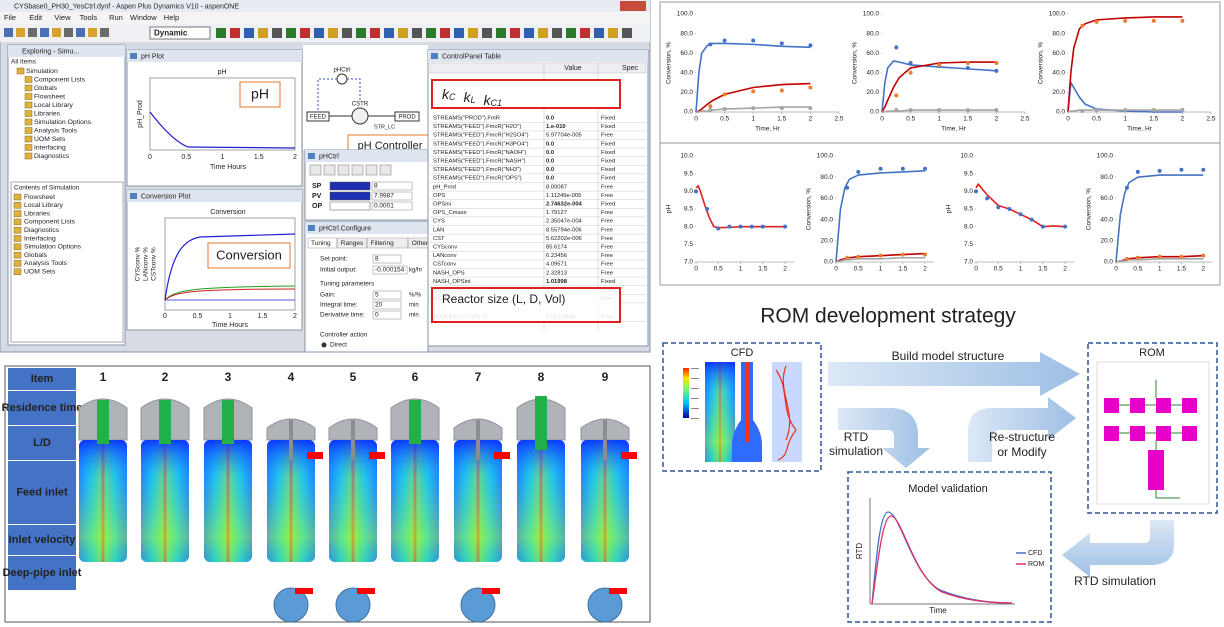 The height and width of the screenshot is (627, 1224). Describe the element at coordinates (46, 88) in the screenshot. I see `tree-item: Globals` at that location.